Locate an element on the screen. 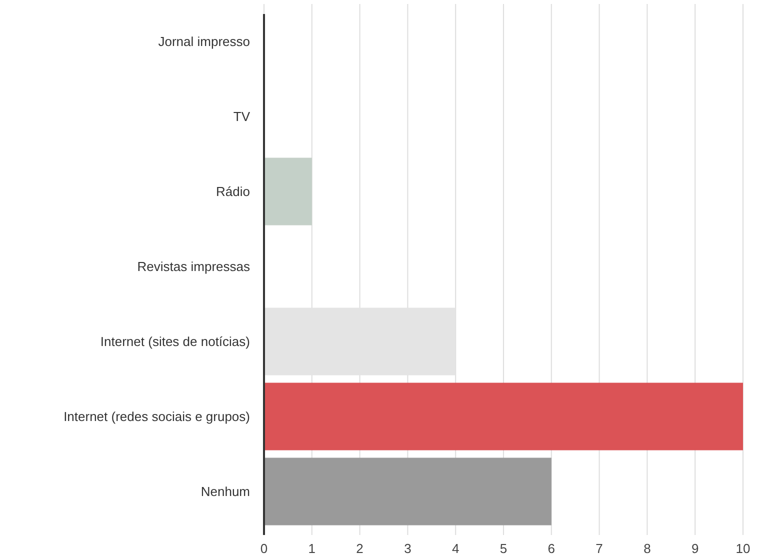 The width and height of the screenshot is (759, 559). y-tick-label: TV is located at coordinates (241, 116).